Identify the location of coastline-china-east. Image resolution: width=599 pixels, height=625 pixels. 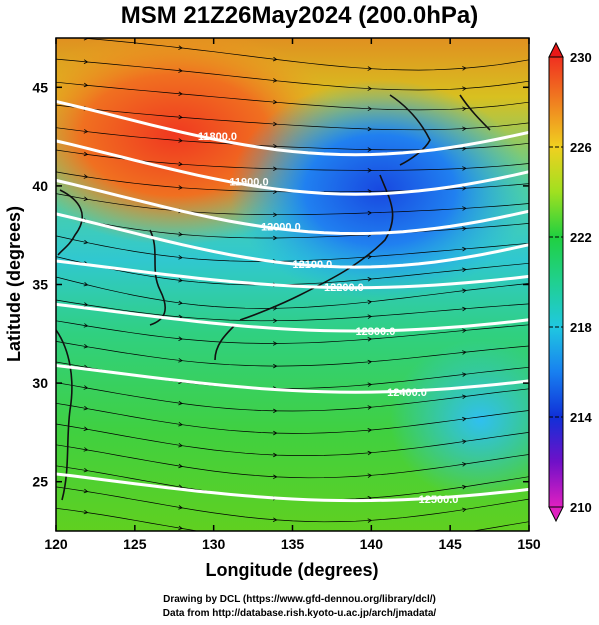
(64, 415).